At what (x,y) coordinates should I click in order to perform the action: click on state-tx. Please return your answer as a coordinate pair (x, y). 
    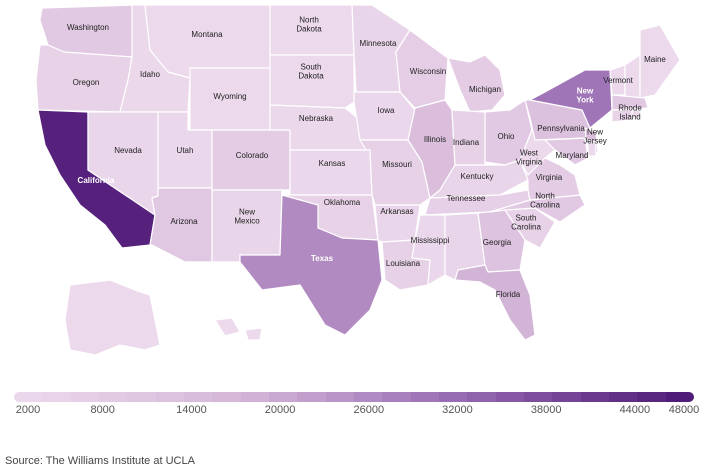
    Looking at the image, I should click on (311, 265).